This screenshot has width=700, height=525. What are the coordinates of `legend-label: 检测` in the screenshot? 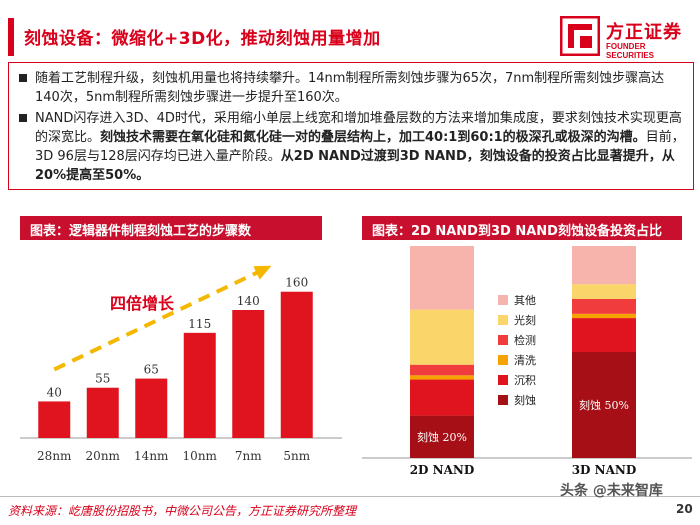 It's located at (525, 340).